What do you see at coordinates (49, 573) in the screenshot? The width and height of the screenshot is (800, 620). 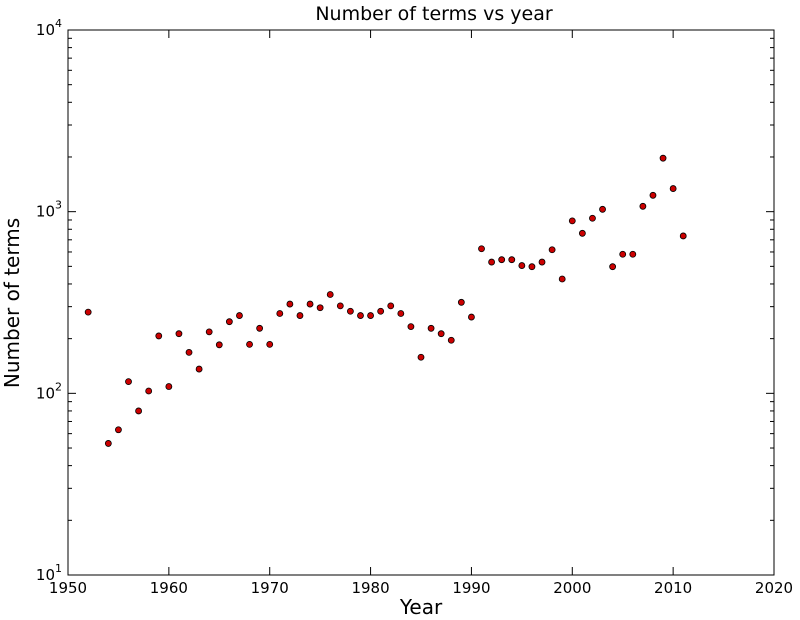 I see `y-tick-label: 10¹` at bounding box center [49, 573].